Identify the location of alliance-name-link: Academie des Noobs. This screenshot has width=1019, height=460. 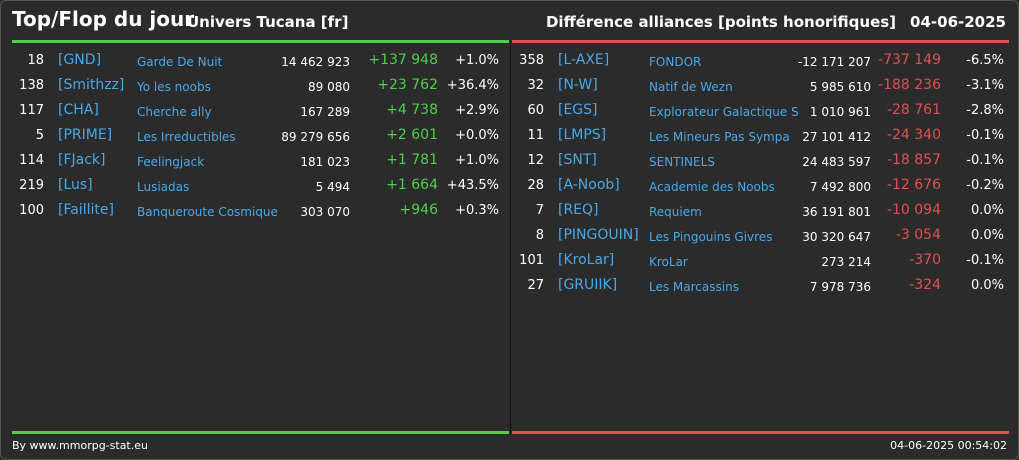
(712, 187).